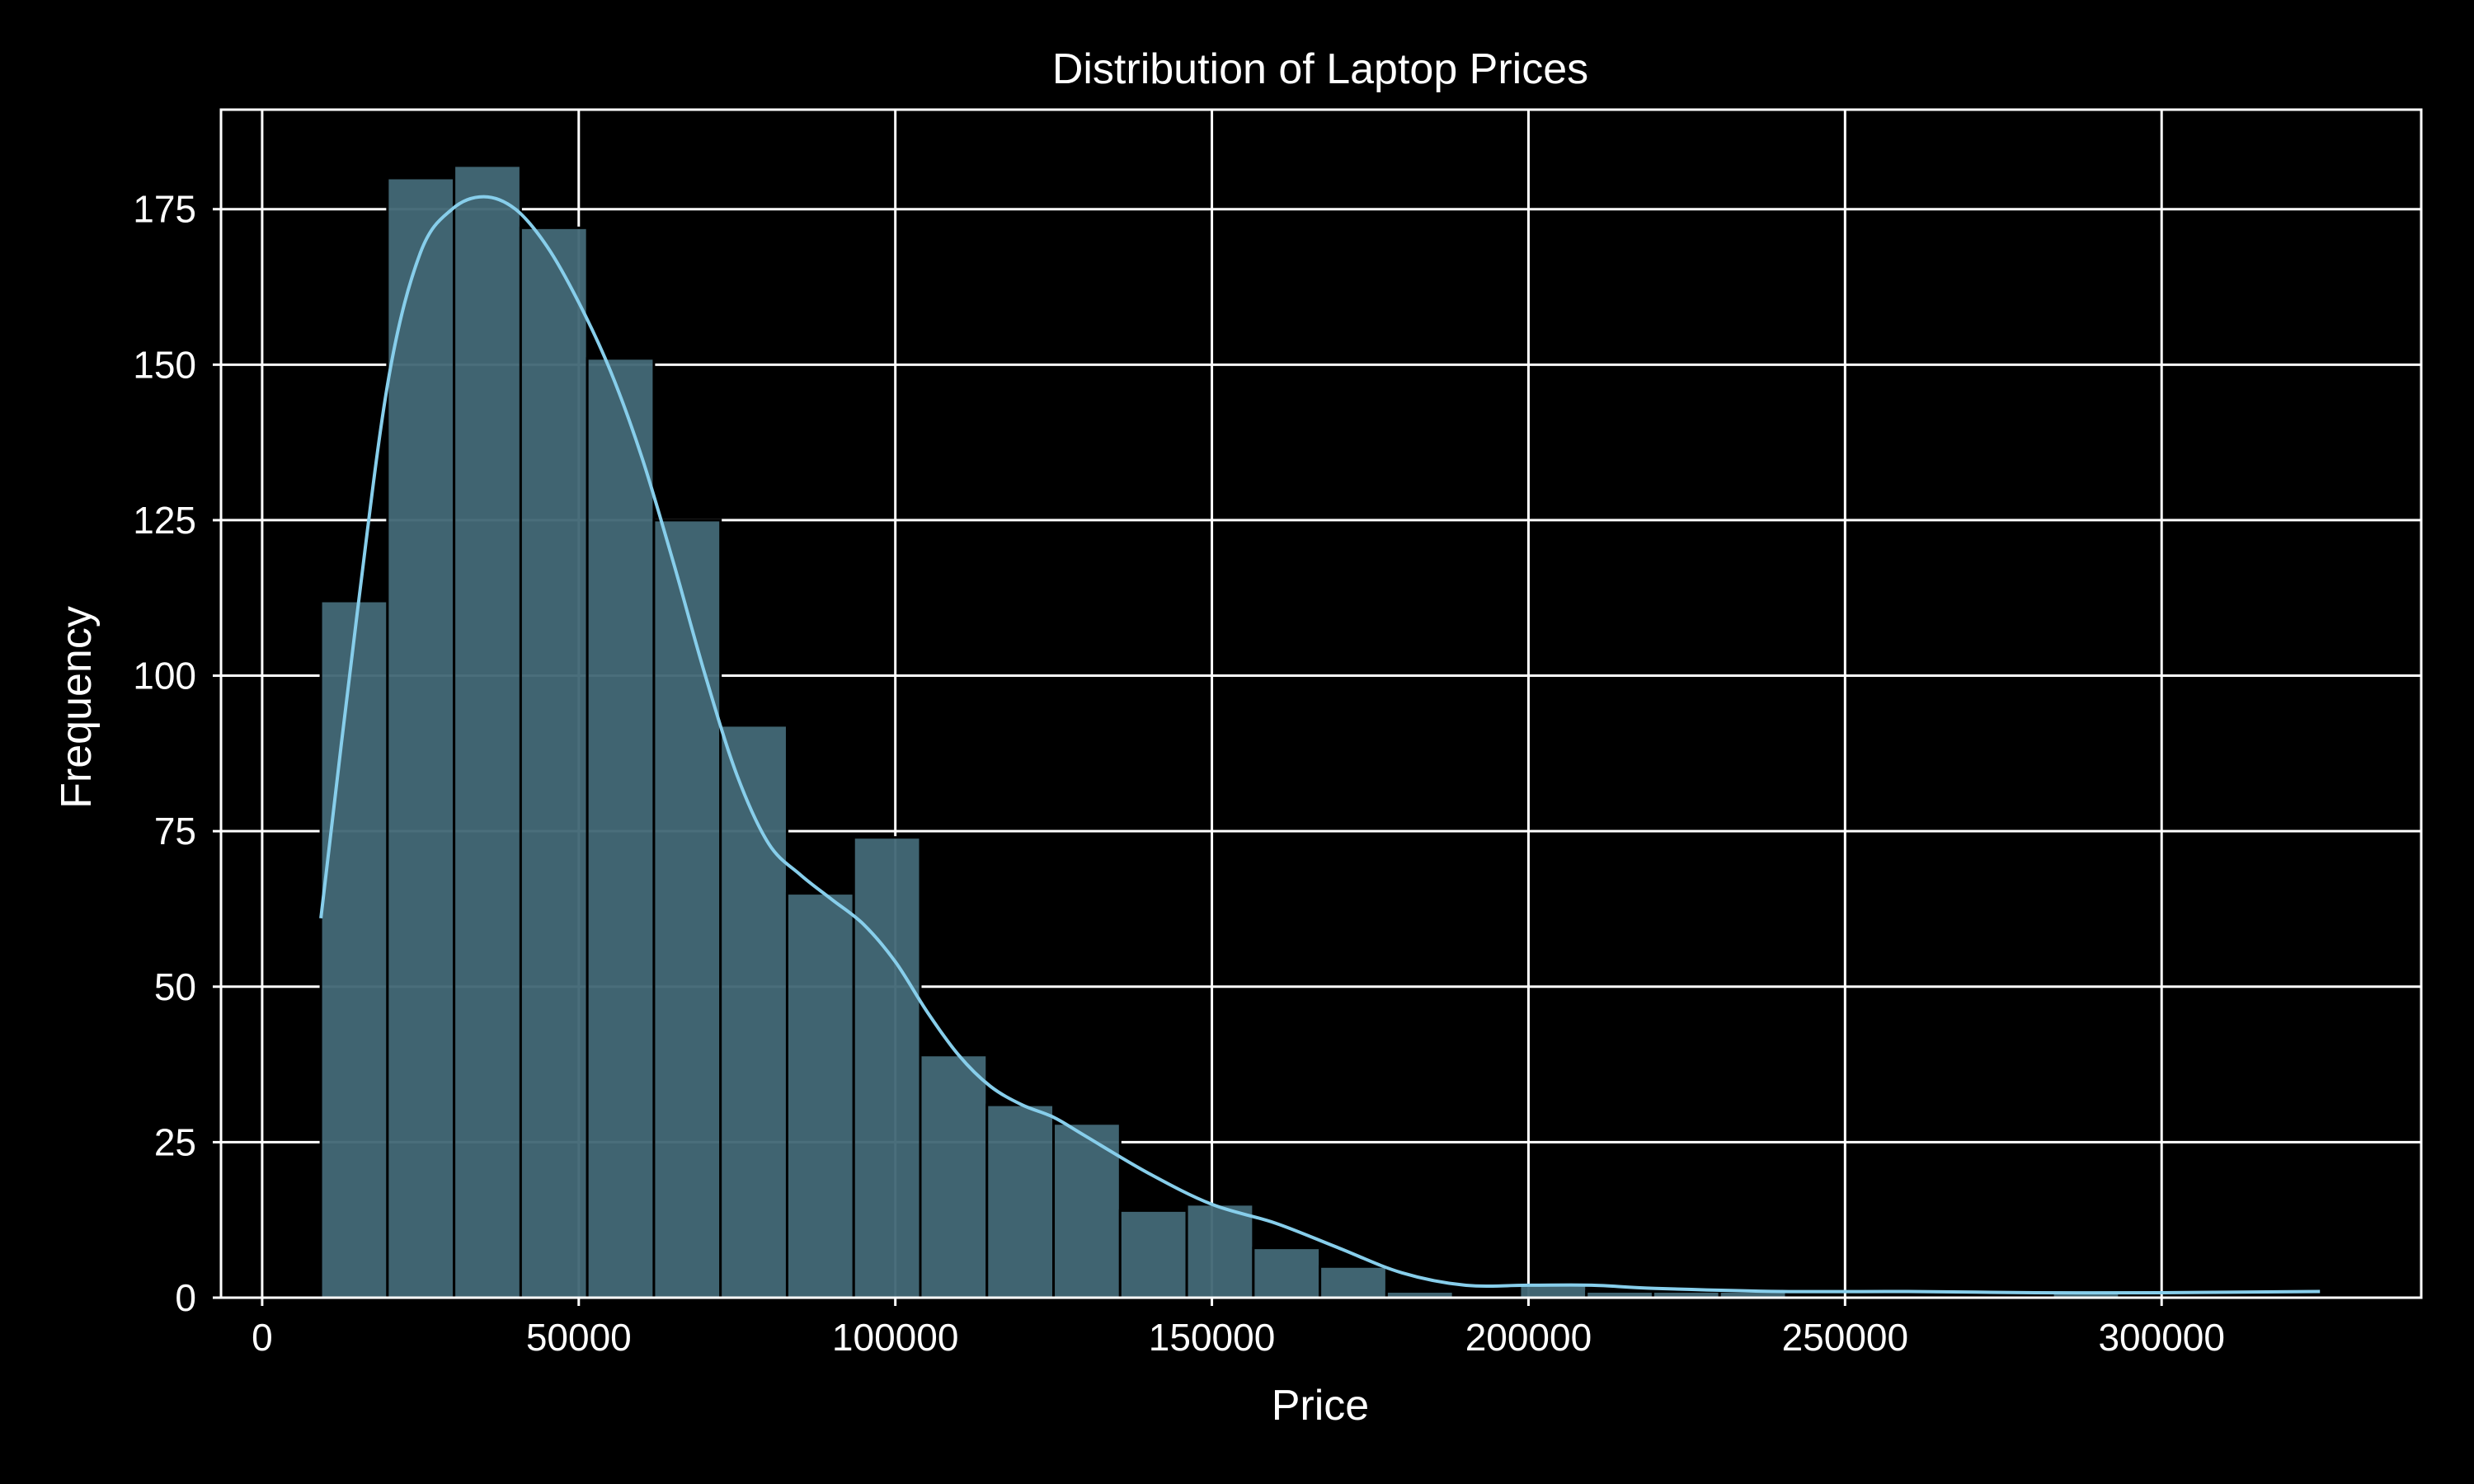 This screenshot has height=1484, width=2474. I want to click on x-tick-label: 300000, so click(2161, 1337).